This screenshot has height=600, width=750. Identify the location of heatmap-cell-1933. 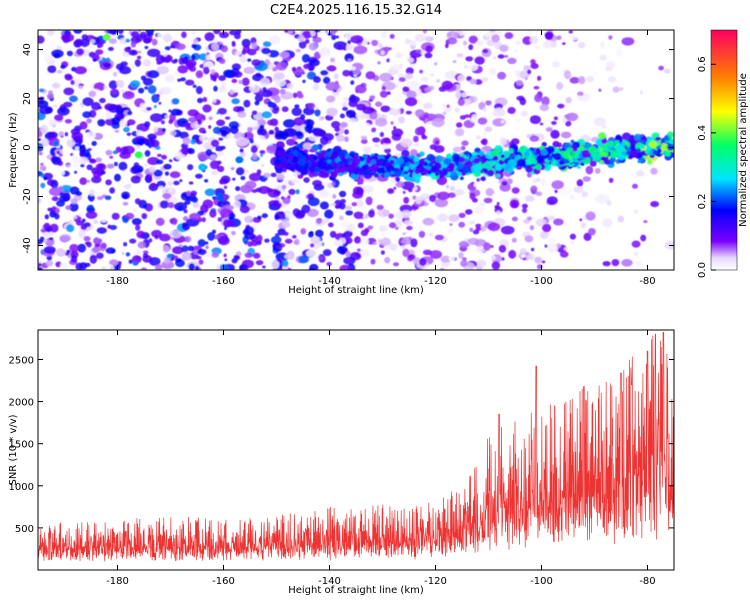
(303, 231).